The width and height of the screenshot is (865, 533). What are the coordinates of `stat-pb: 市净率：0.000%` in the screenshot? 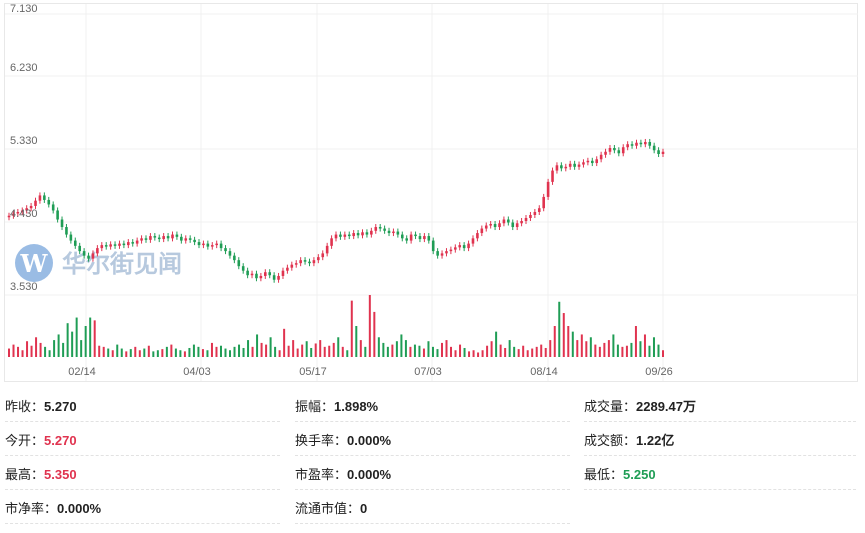 It's located at (142, 507).